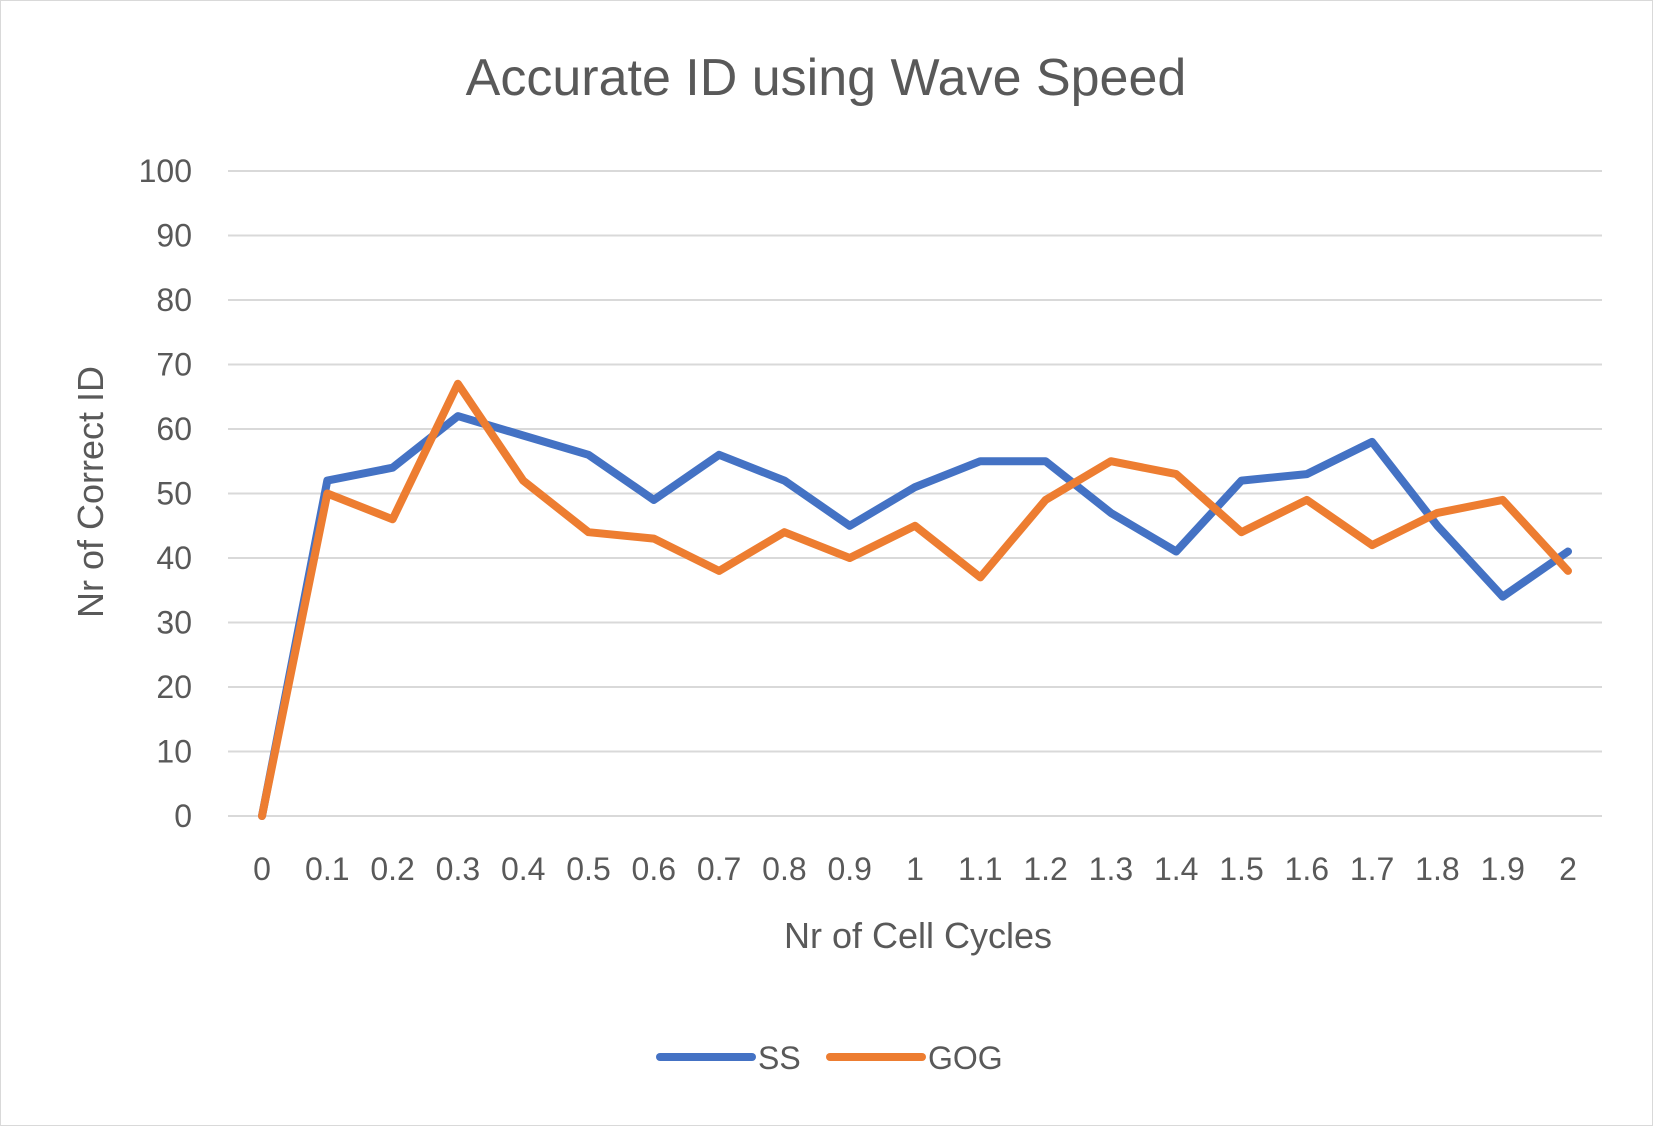  Describe the element at coordinates (980, 869) in the screenshot. I see `x-tick-label: 1.1` at that location.